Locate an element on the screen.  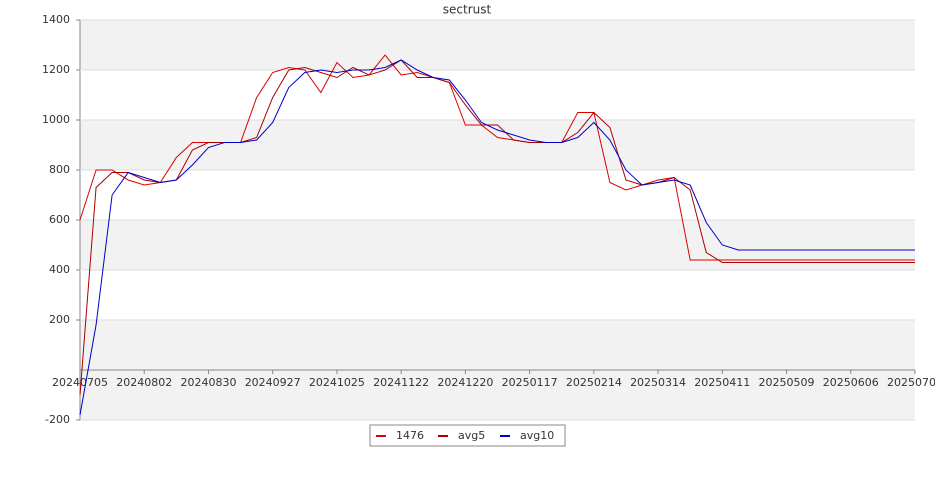
y-tick-label: 1200 is located at coordinates (56, 69).